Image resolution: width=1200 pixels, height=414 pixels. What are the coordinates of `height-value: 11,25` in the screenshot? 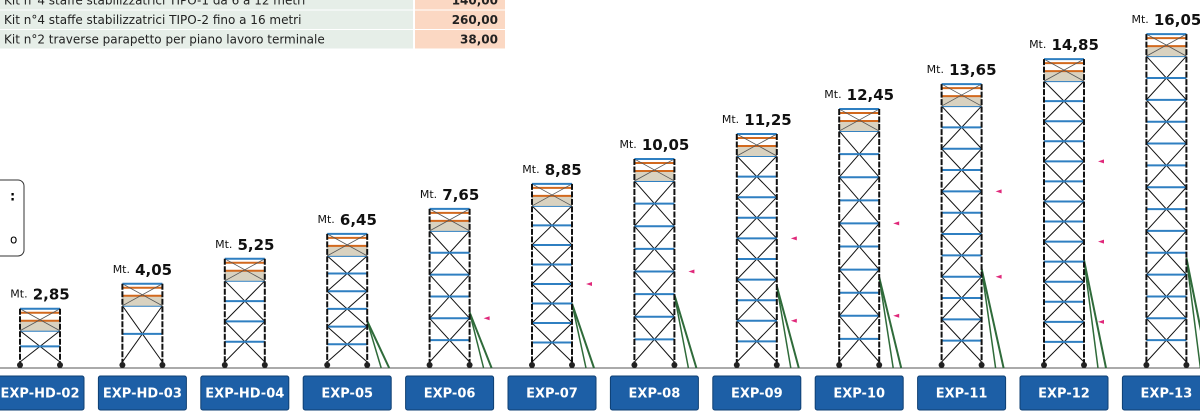 It's located at (767, 120).